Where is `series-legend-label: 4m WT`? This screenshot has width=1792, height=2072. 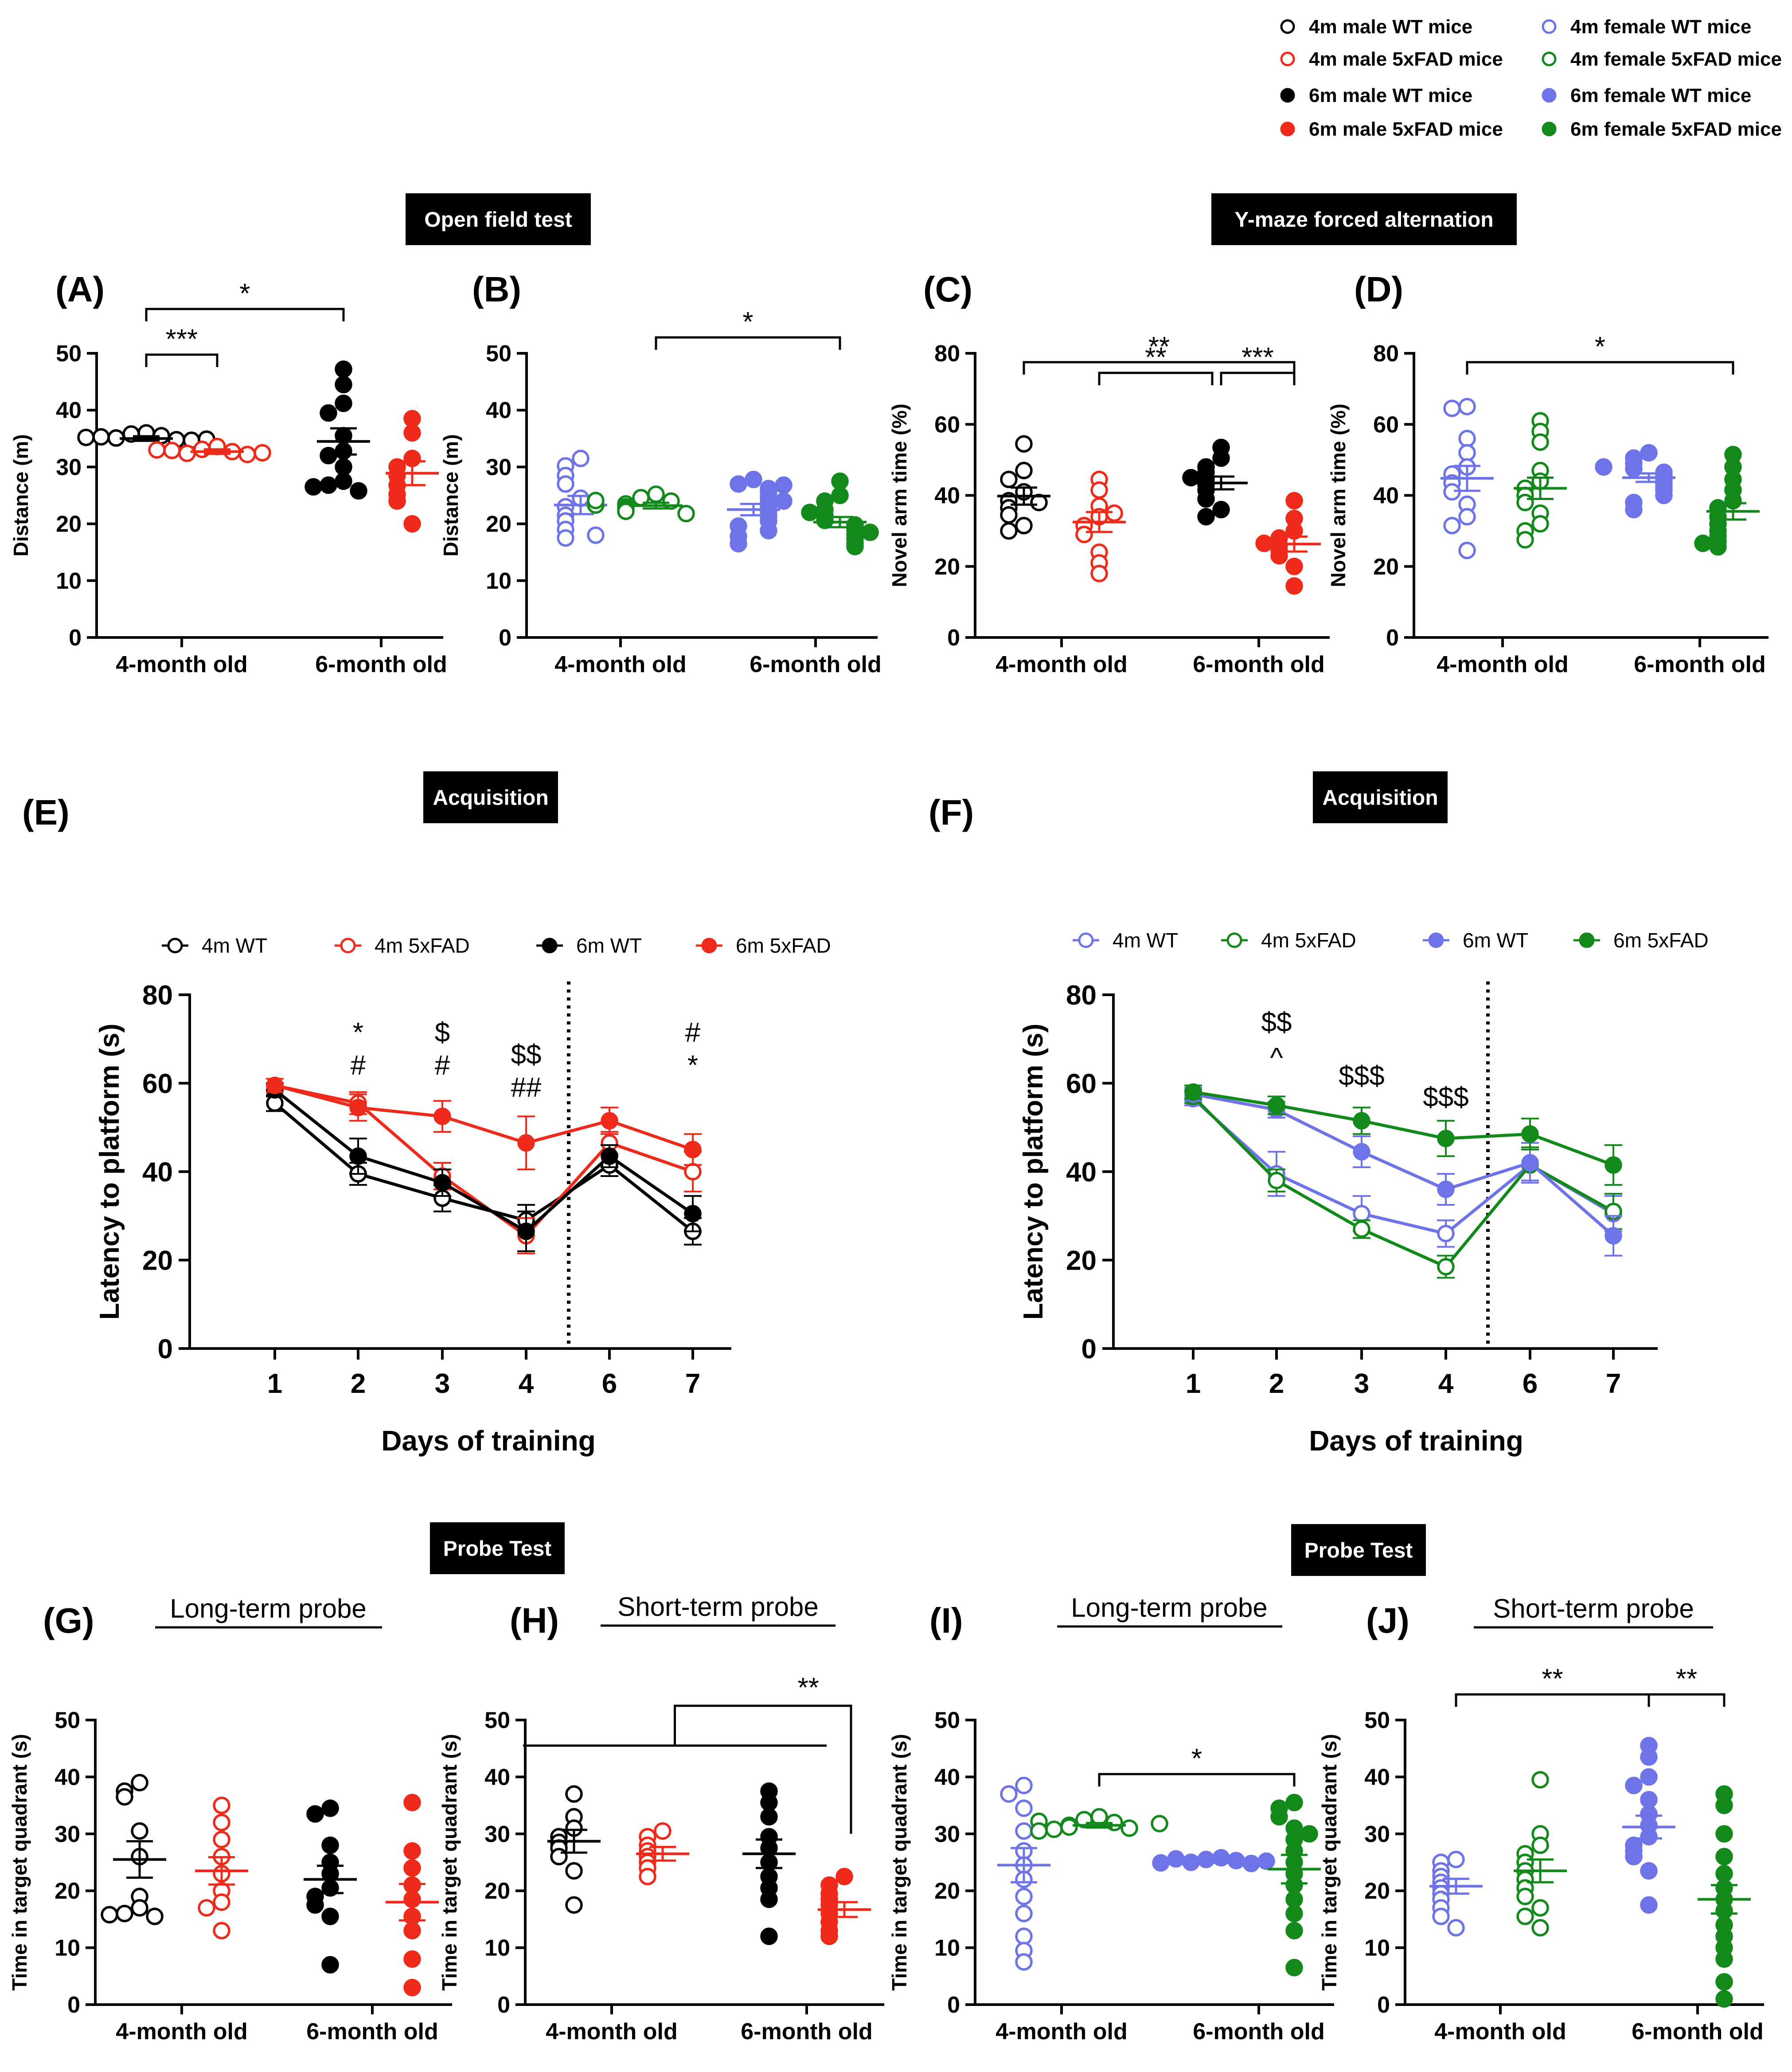 series-legend-label: 4m WT is located at coordinates (234, 945).